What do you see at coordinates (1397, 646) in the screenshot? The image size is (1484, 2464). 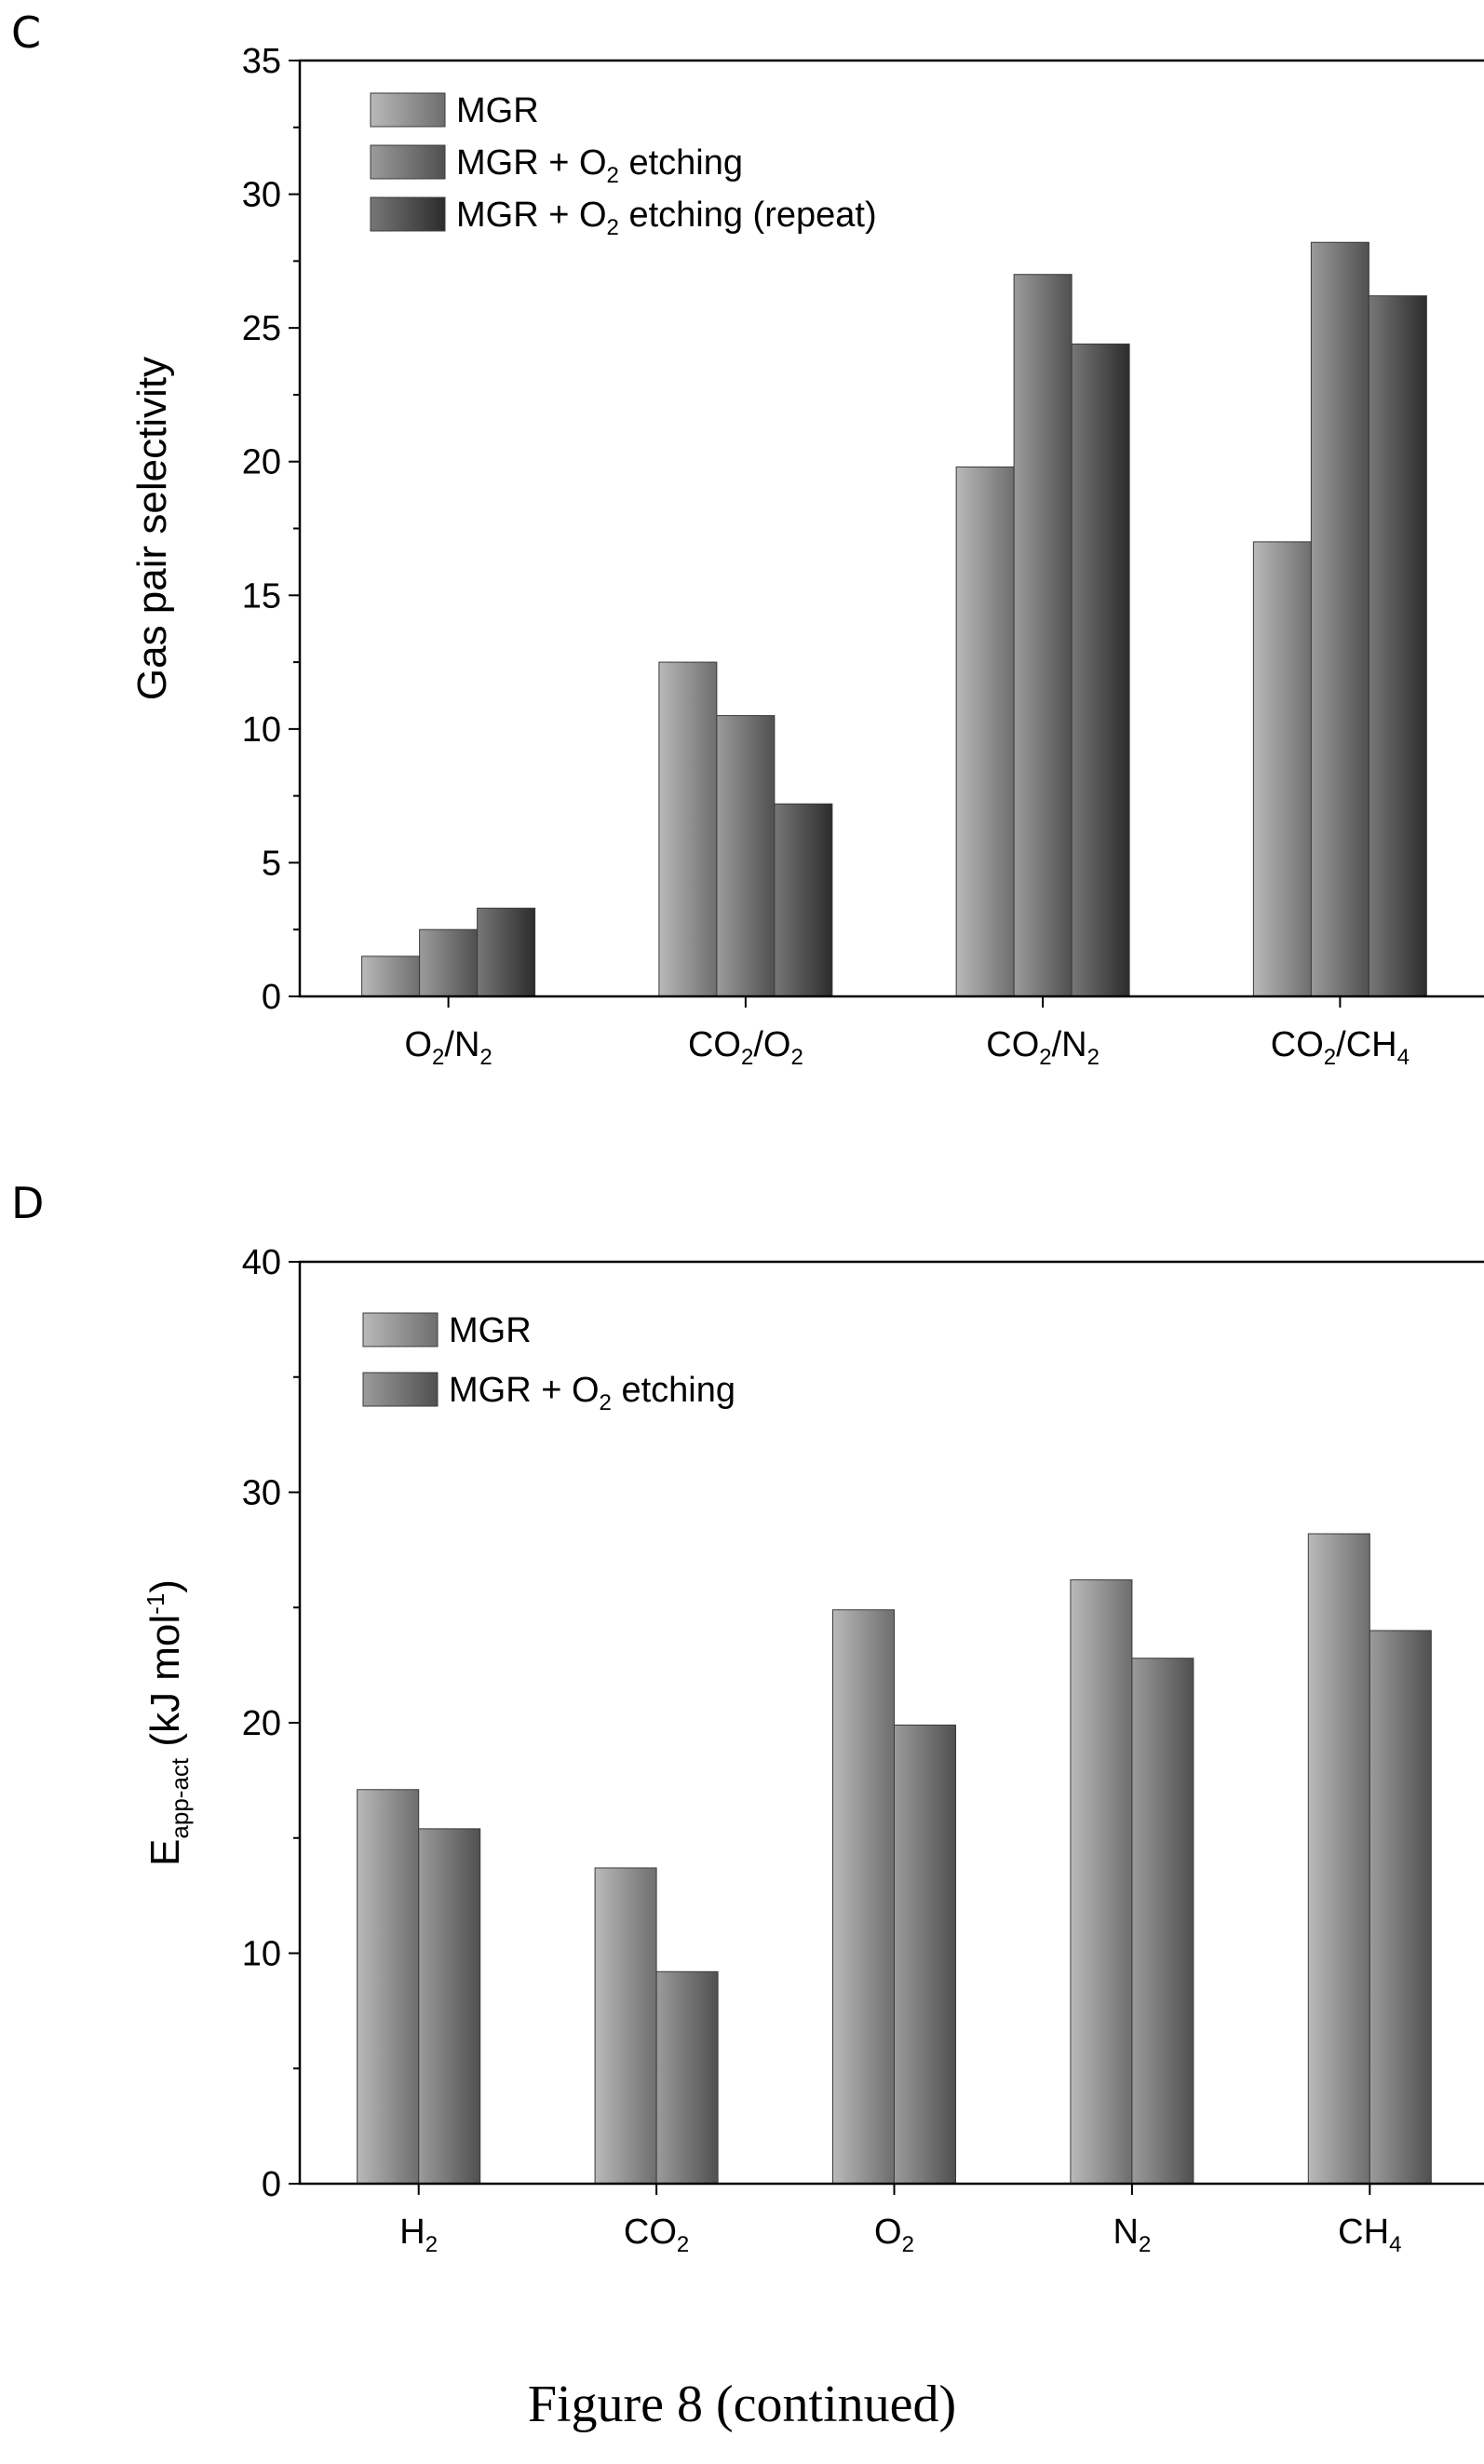 I see `bar-series3-cat4` at bounding box center [1397, 646].